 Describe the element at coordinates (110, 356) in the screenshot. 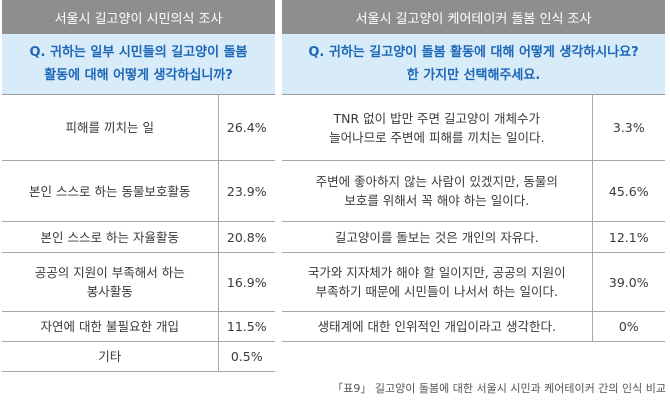

I see `answer-label: 기타` at that location.